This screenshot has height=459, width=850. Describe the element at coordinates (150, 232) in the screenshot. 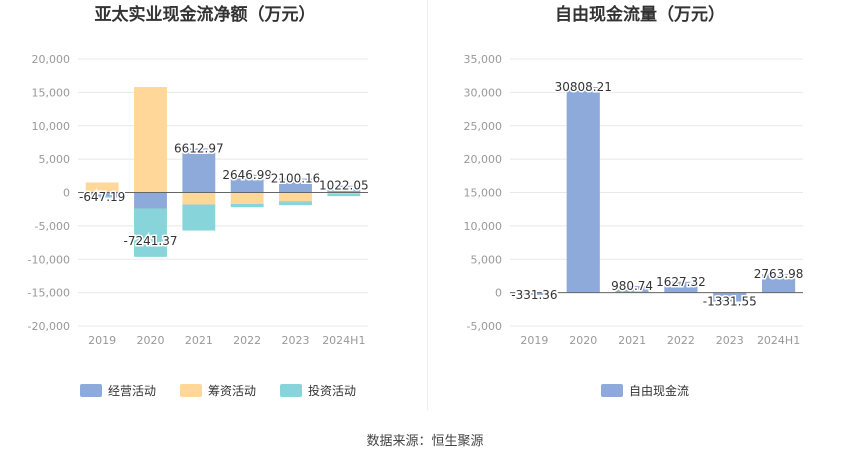

I see `bar-投资活动-2020` at that location.